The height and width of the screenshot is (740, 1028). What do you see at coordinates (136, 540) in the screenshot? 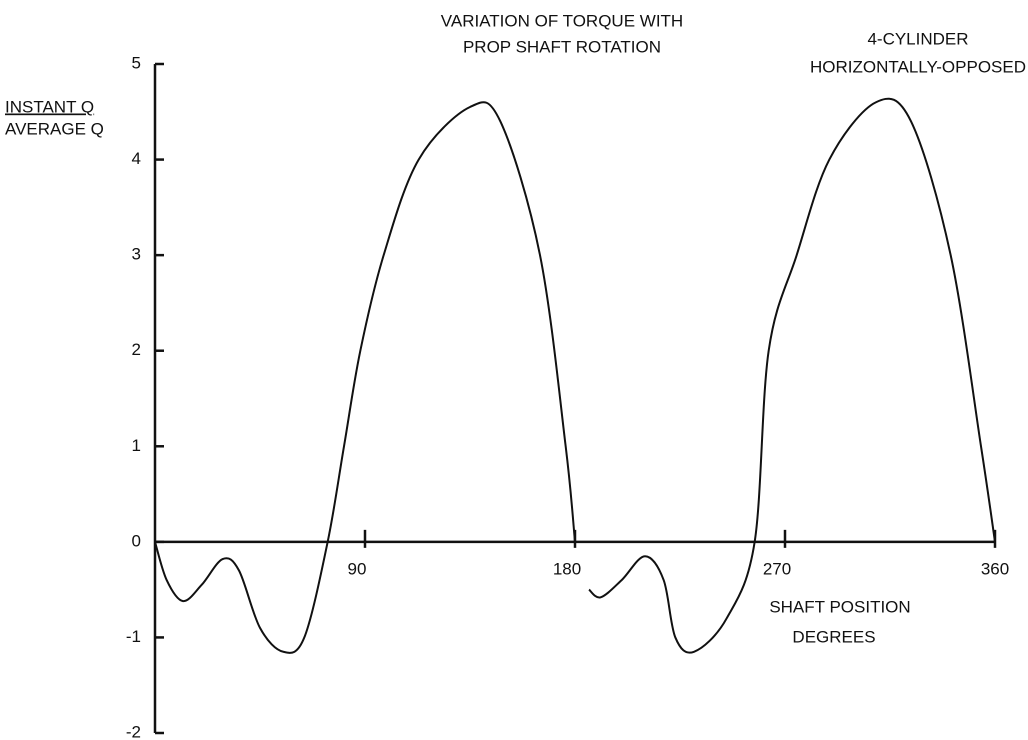
I see `y-tick-label: 0` at bounding box center [136, 540].